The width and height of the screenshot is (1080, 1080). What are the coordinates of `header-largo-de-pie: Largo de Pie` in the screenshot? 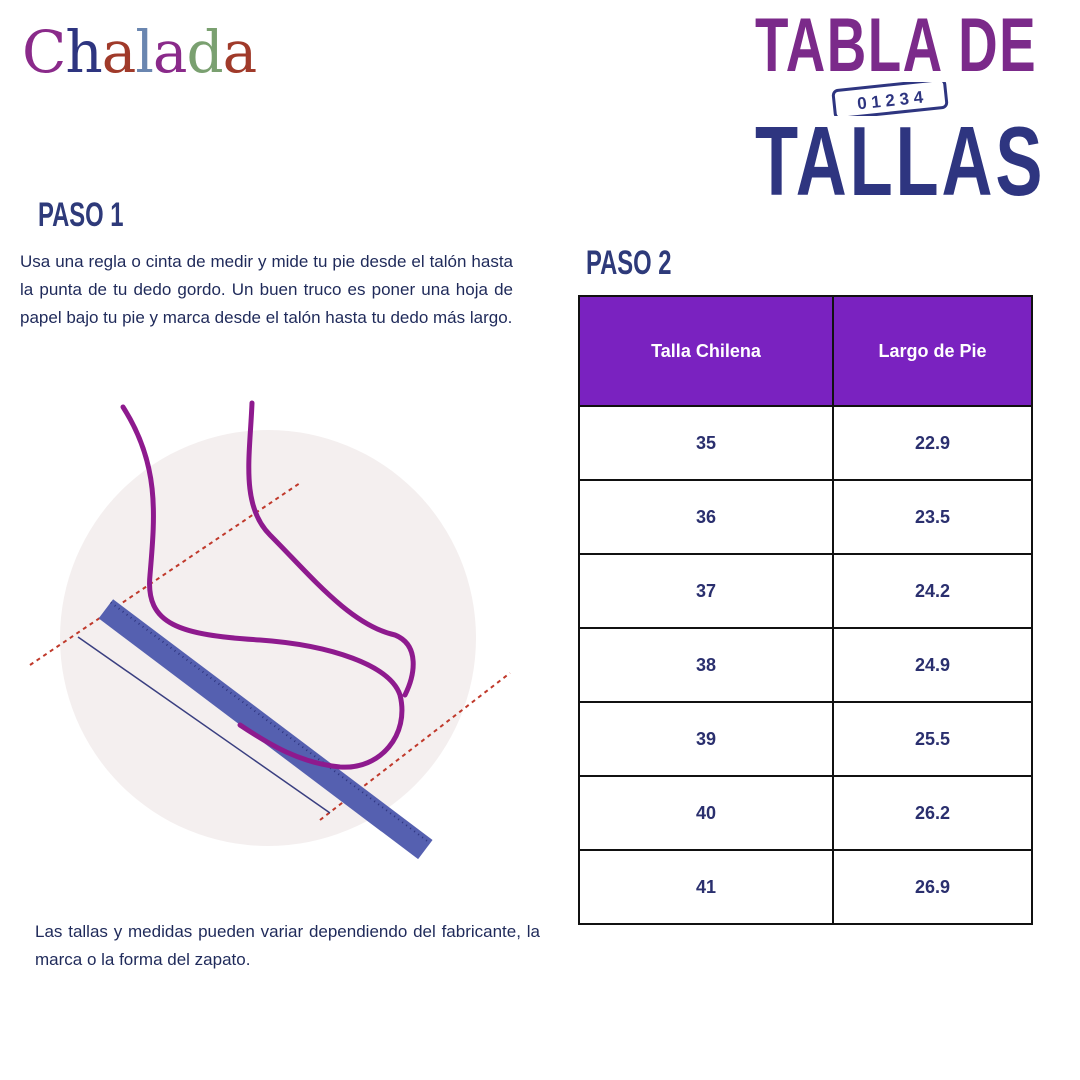 It's located at (932, 351).